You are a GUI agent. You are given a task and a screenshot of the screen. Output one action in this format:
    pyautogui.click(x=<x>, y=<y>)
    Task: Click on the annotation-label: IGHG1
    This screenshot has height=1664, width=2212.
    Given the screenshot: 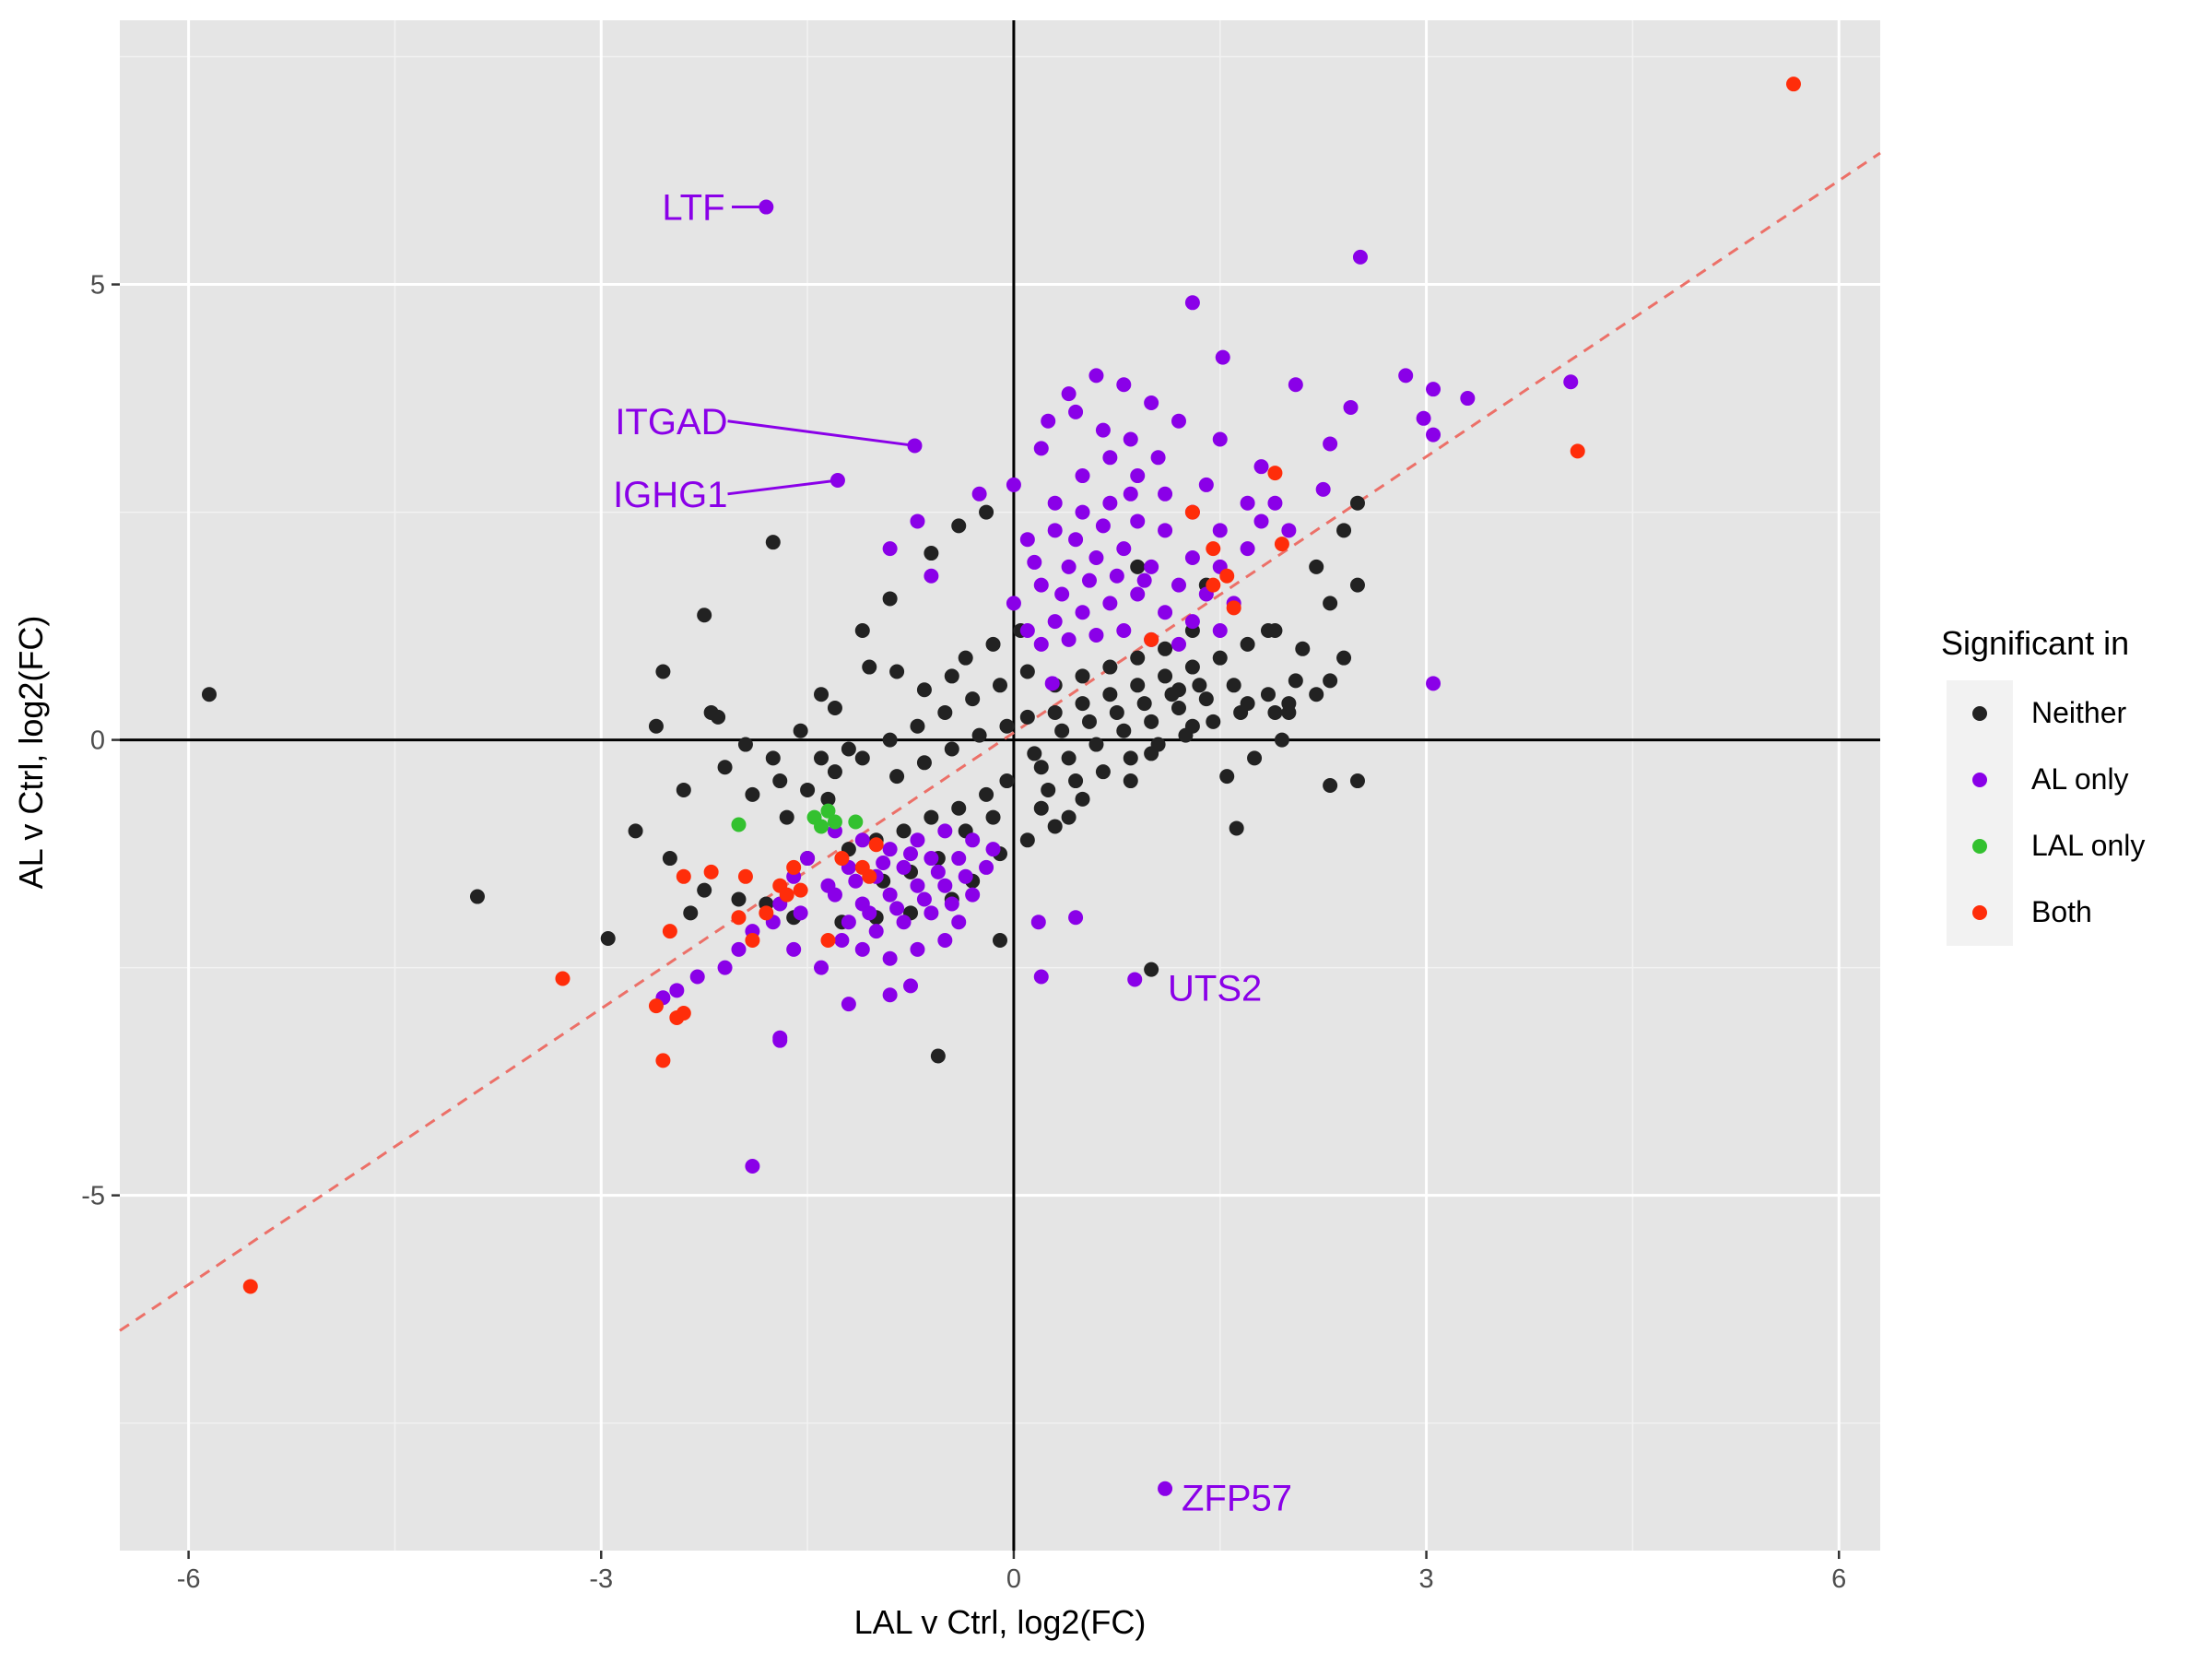 What is the action you would take?
    pyautogui.click(x=670, y=495)
    